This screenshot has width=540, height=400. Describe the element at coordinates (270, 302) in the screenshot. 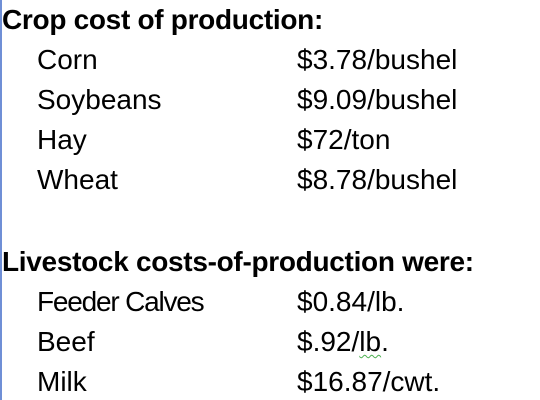

I see `livestock-row-feeder-calves: Feeder Calves $0.84/lb.` at that location.